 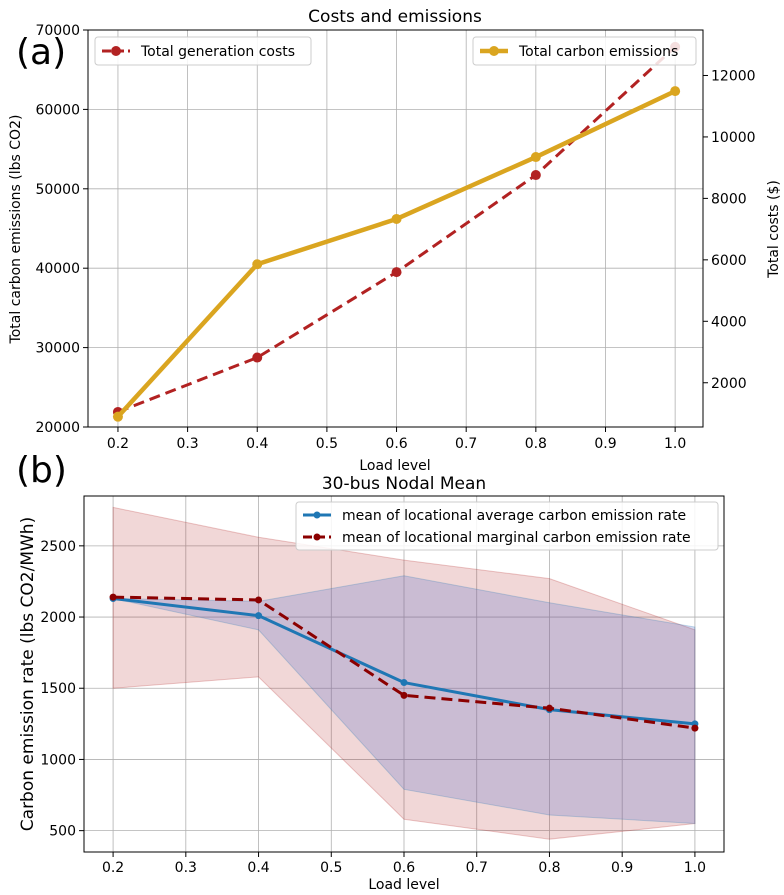 What do you see at coordinates (217, 52) in the screenshot?
I see `legend-label: Total generation costs` at bounding box center [217, 52].